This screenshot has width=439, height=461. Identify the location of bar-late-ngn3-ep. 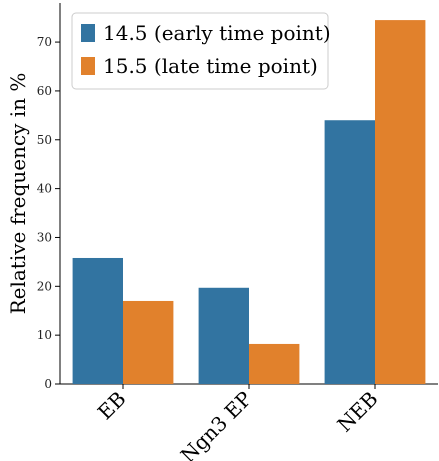
(274, 363).